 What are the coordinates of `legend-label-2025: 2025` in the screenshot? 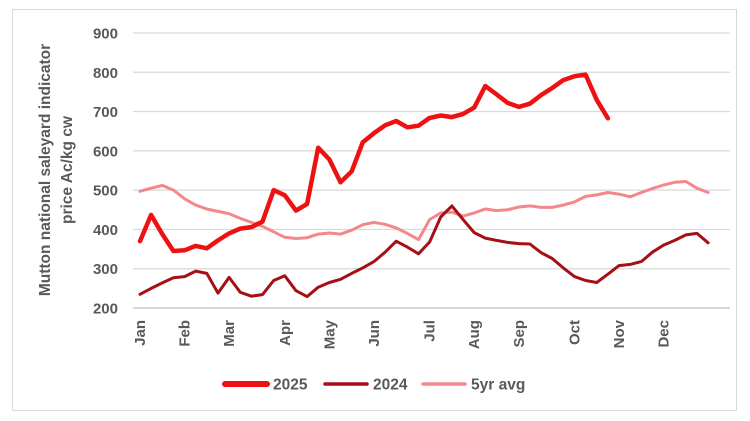 It's located at (290, 385).